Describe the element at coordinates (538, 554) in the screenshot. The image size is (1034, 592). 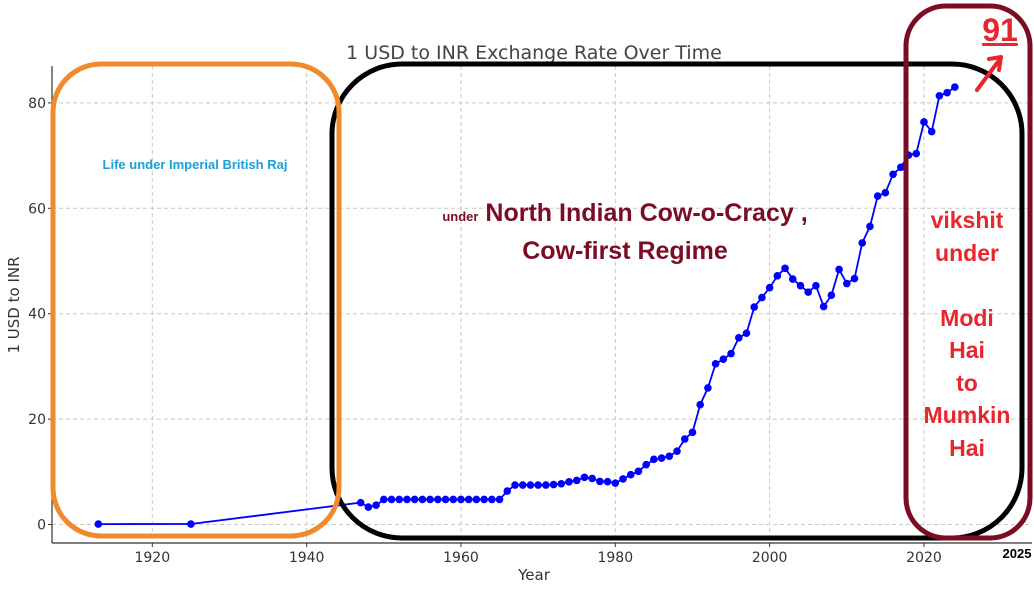
I see `x-ticks: 1920 1940 1960 1980 2000 2020` at that location.